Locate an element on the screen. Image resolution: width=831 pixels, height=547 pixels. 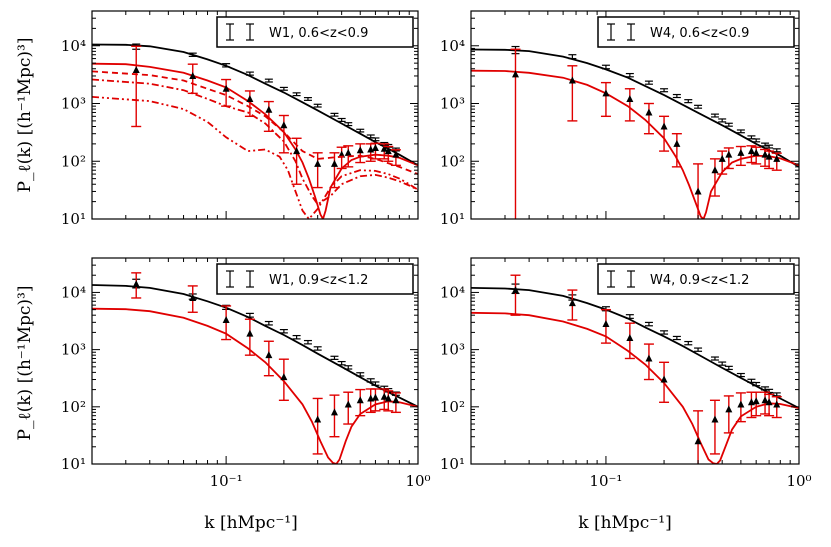
series-line-dash-dot-dot-component is located at coordinates (255, 157).